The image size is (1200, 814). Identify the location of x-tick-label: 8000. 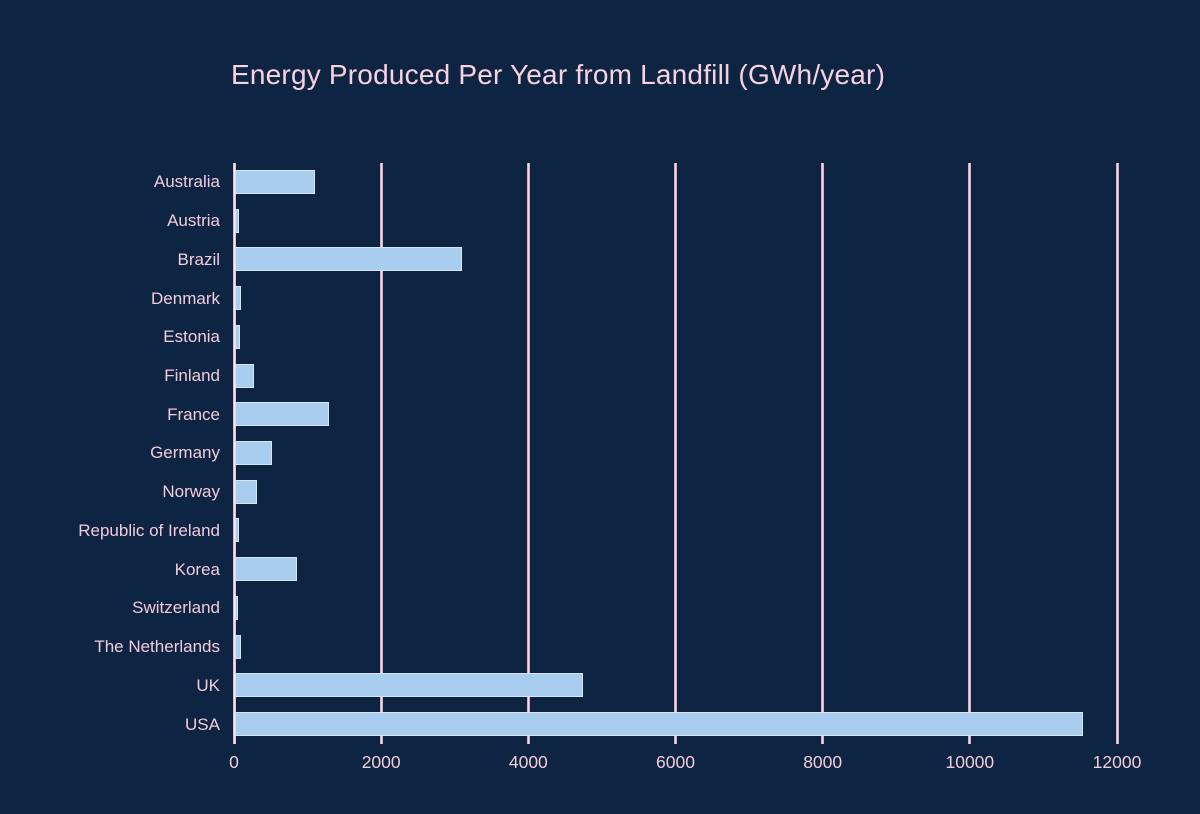
(823, 762).